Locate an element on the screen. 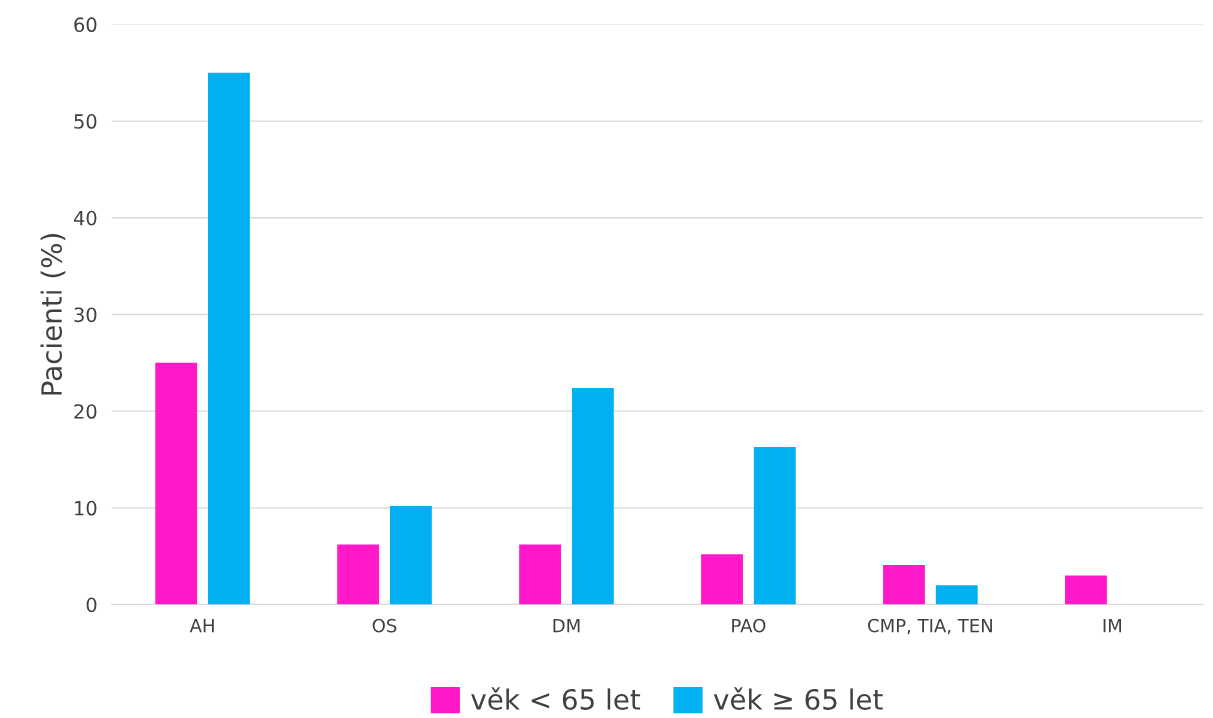 The height and width of the screenshot is (718, 1213). x-tick-label: PAO is located at coordinates (749, 625).